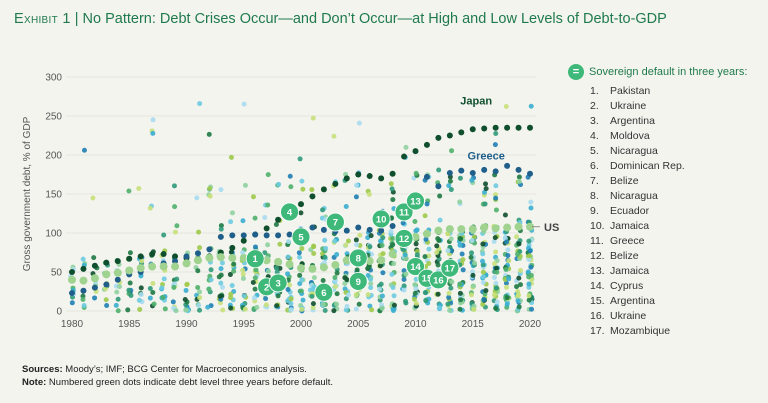 The height and width of the screenshot is (403, 768). What do you see at coordinates (57, 273) in the screenshot?
I see `y-tick-label: 50` at bounding box center [57, 273].